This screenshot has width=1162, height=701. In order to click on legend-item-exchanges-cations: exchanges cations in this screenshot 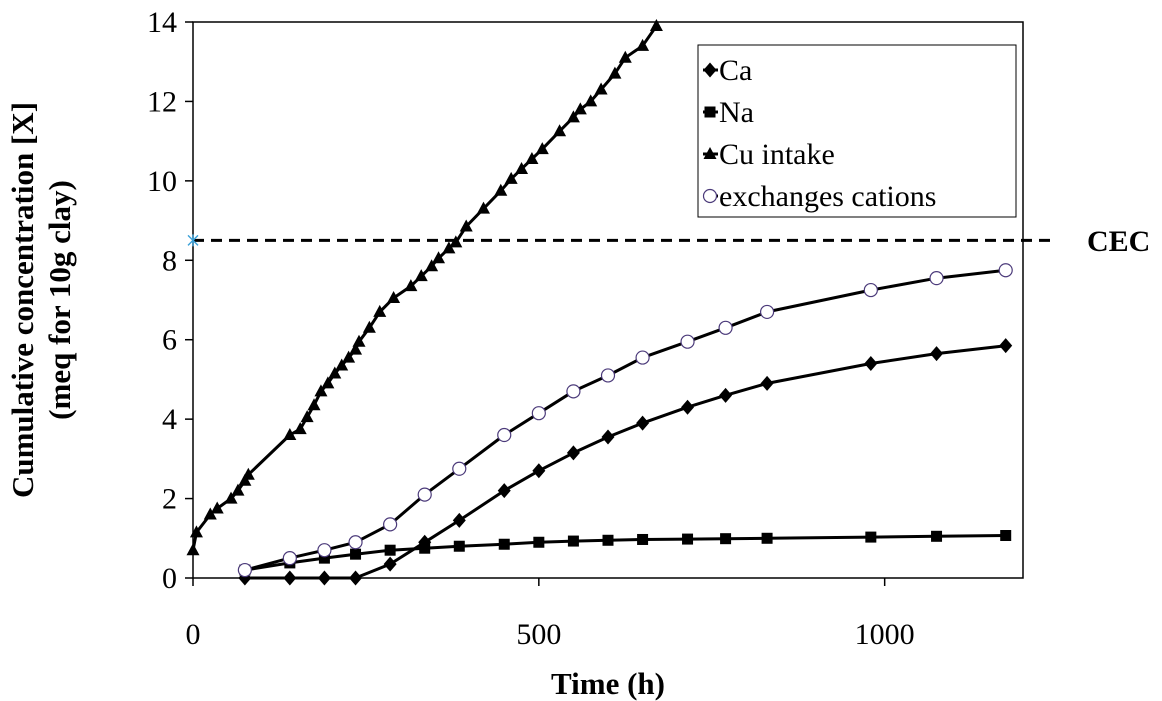, I will do `click(819, 196)`.